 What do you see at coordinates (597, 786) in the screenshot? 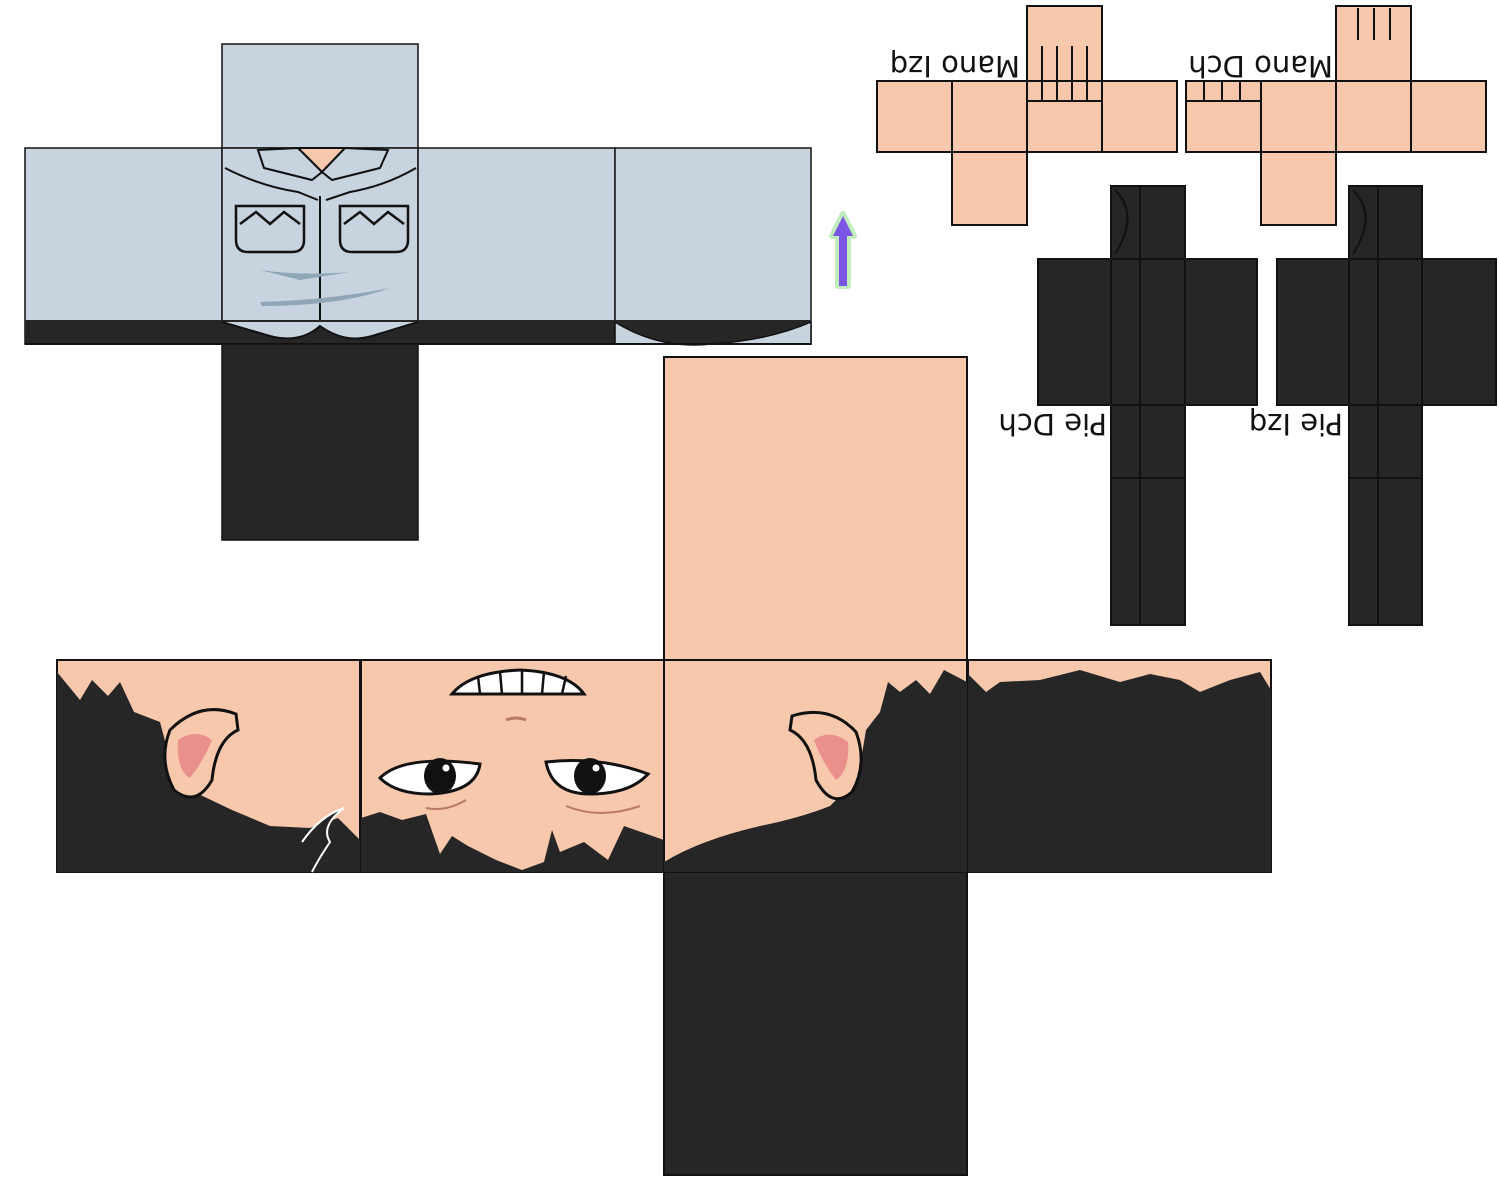
I see `right-eye` at bounding box center [597, 786].